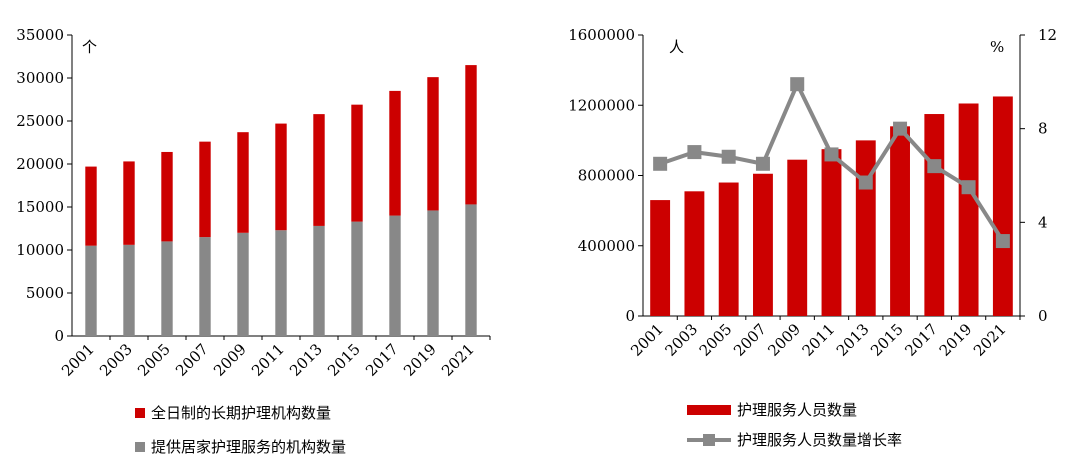 This screenshot has height=469, width=1080. I want to click on legend-item-home-care: 提供居家护理服务的机构数量, so click(240, 446).